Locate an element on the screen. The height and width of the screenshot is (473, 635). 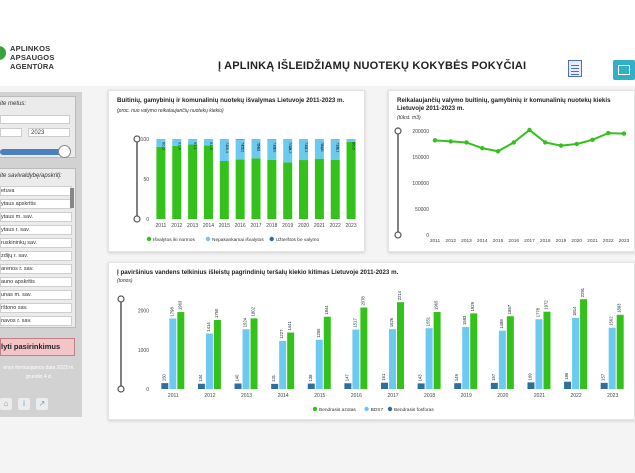
chart3-legend-swatch is located at coordinates (315, 409).